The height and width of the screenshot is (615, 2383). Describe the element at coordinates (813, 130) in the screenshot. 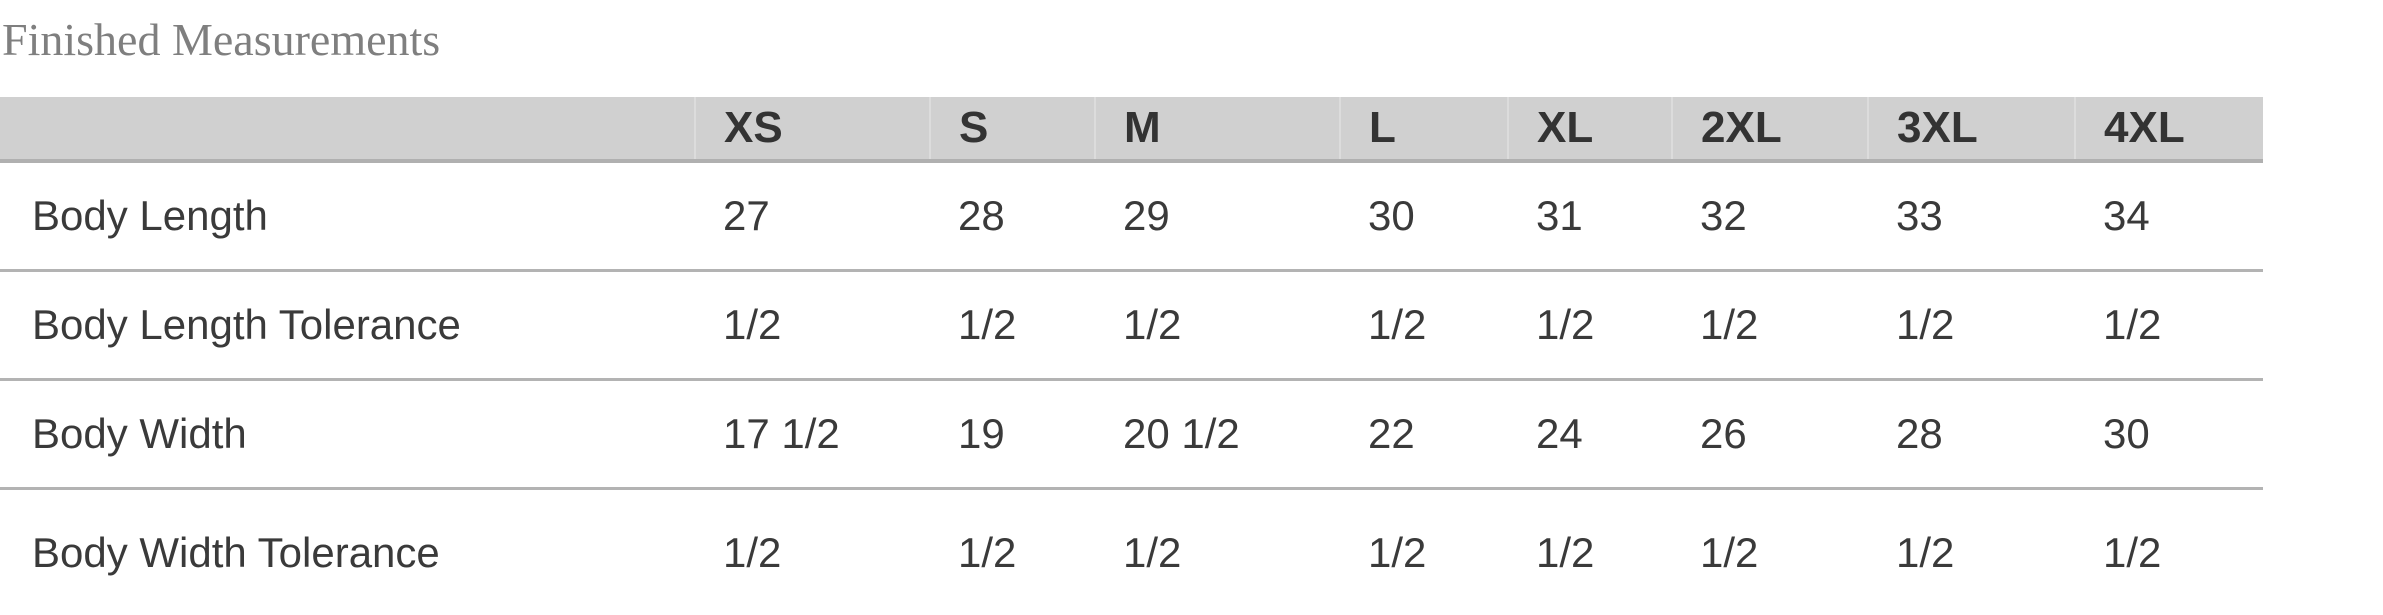

I see `column-header-xs: XS` at that location.